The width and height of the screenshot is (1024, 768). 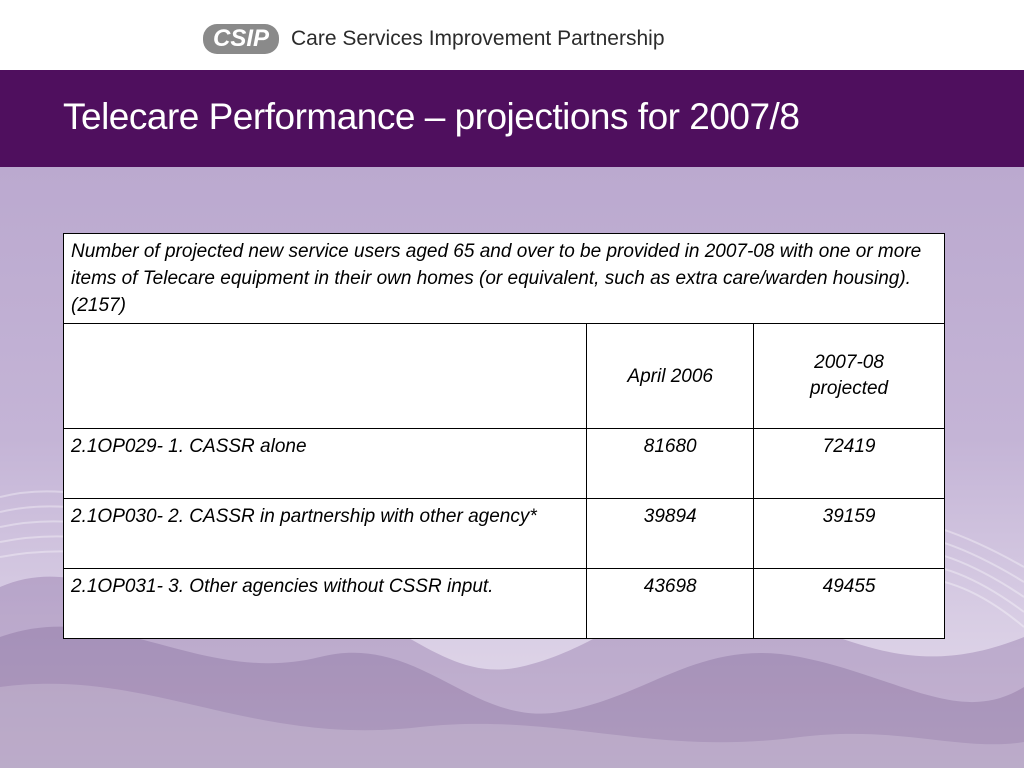 What do you see at coordinates (325, 463) in the screenshot?
I see `row-label: 2.1OP029- 1. CASSR alone` at bounding box center [325, 463].